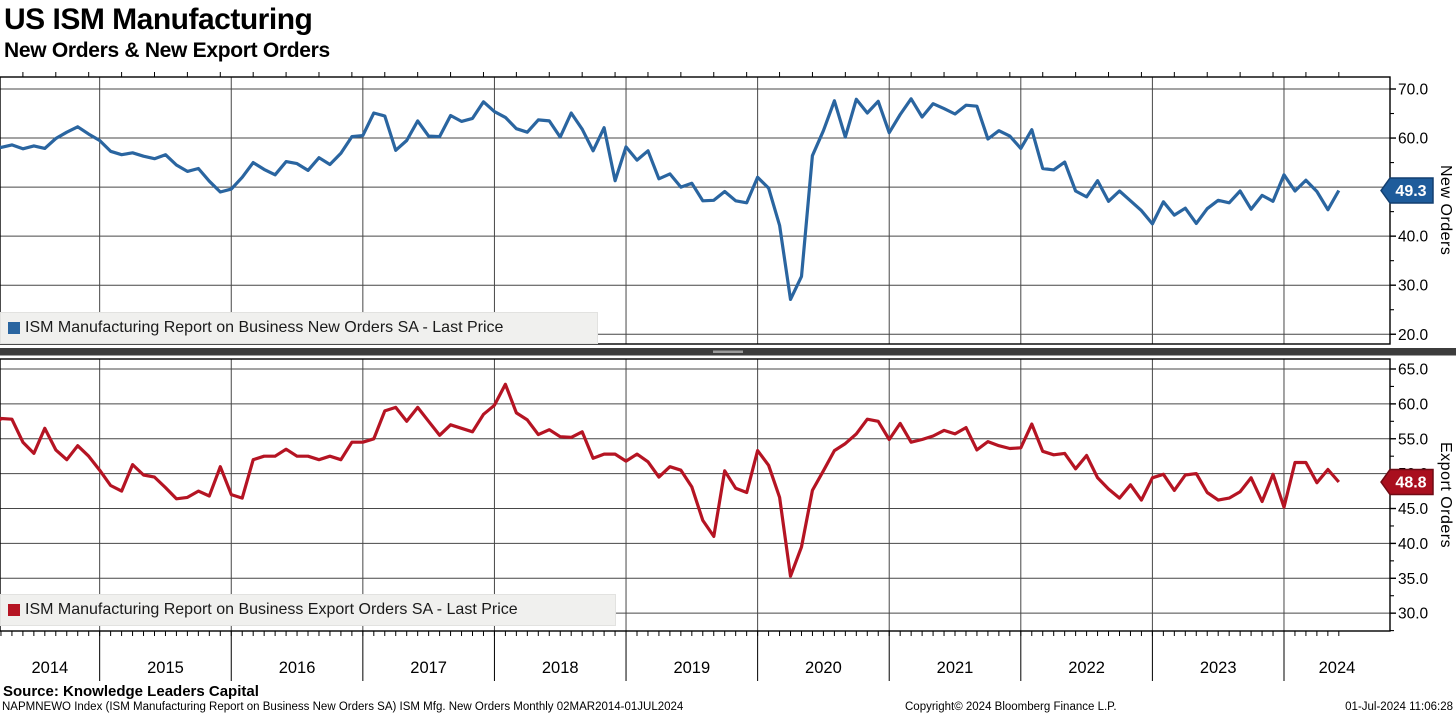  I want to click on legend-swatch-export-orders-icon, so click(14, 610).